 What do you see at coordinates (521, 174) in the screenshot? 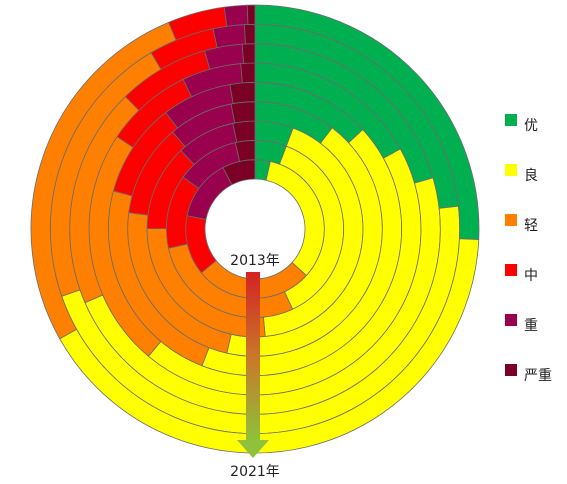
I see `legend-item: 良` at bounding box center [521, 174].